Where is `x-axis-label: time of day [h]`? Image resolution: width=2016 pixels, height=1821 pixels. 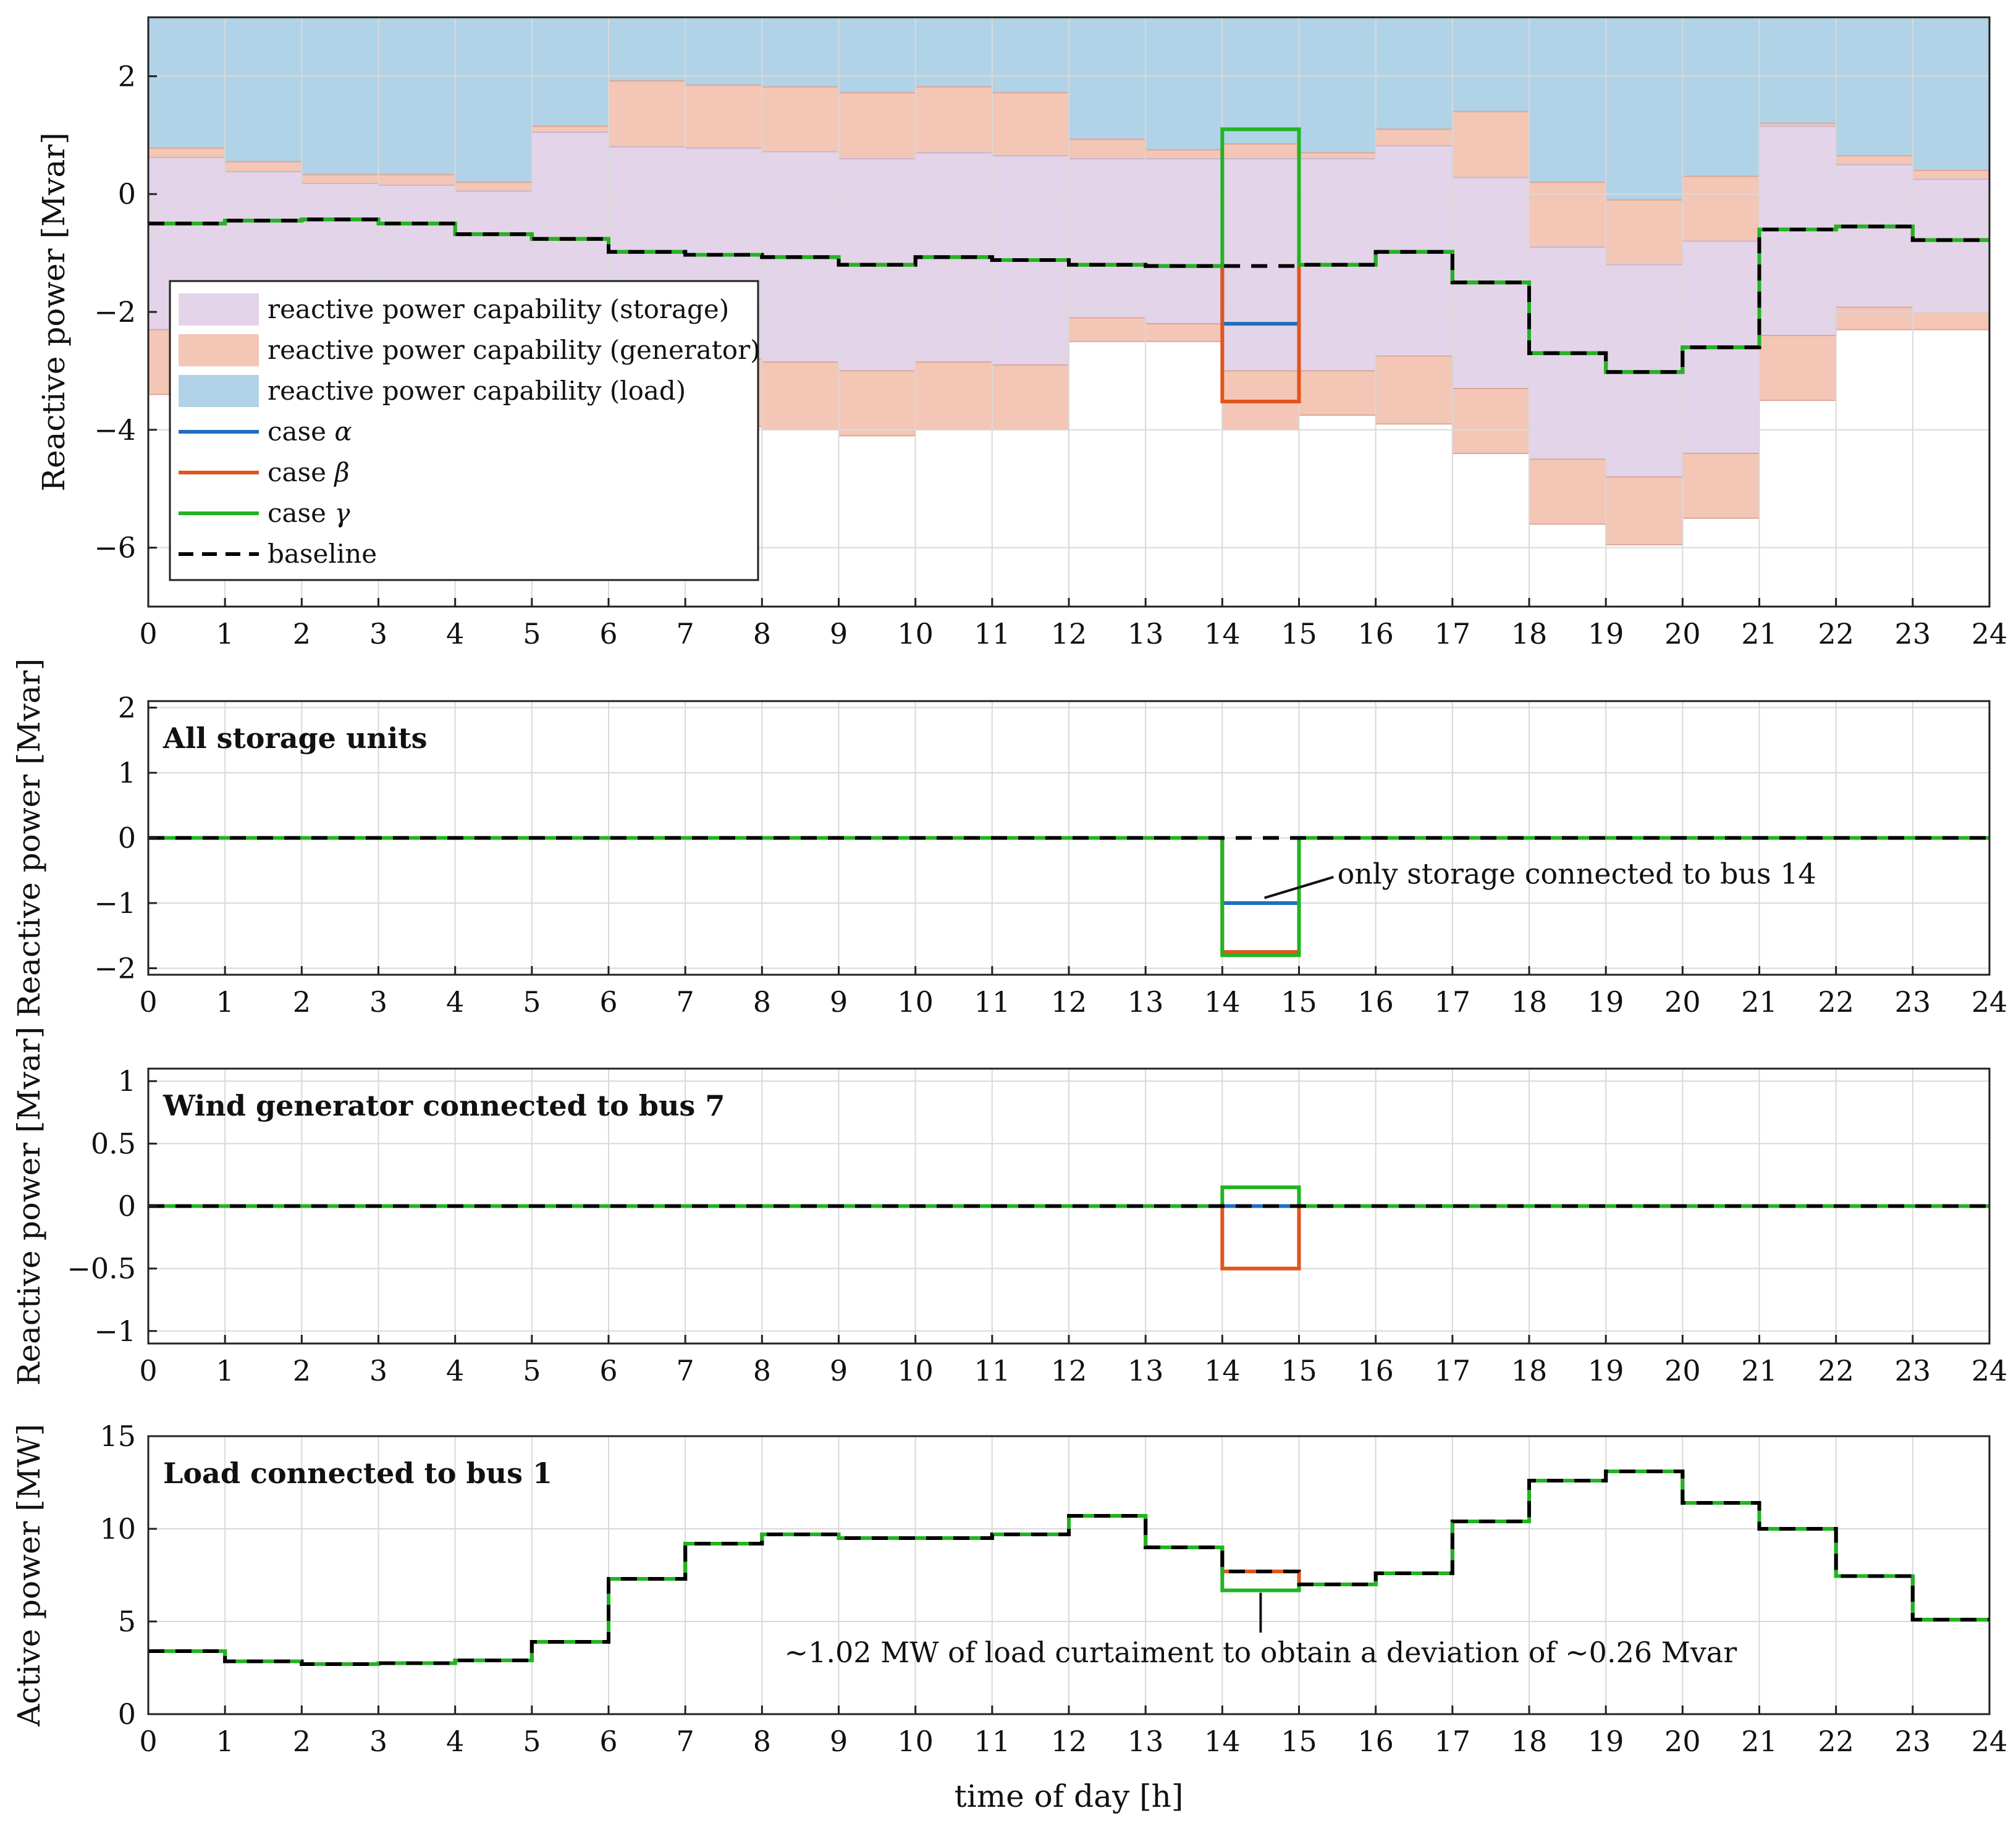 x-axis-label: time of day [h] is located at coordinates (1069, 1796).